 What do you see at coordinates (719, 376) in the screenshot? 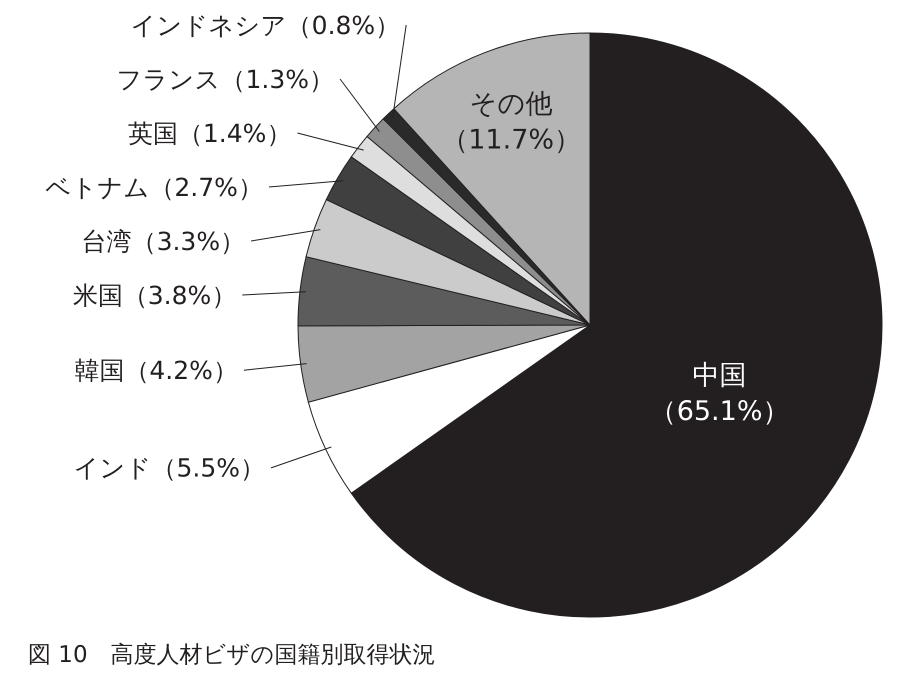
I see `slice-label: 中国` at bounding box center [719, 376].